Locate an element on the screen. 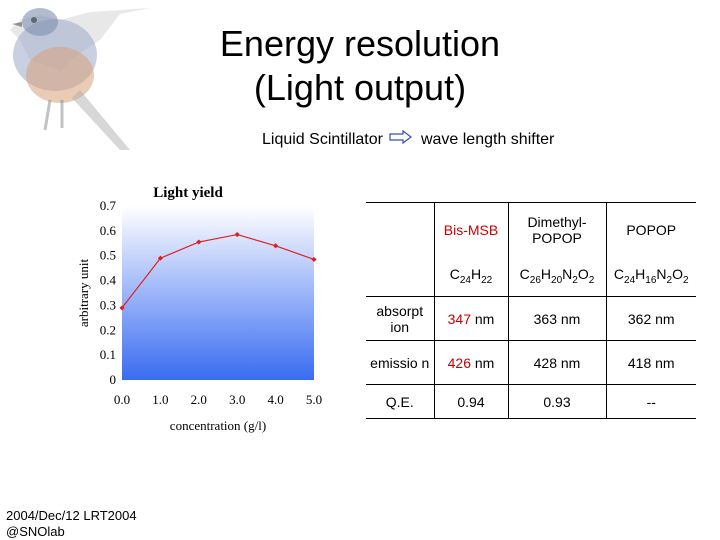 This screenshot has height=540, width=720. table-row: absorpt ion 347 nm 363 nm 362 nm is located at coordinates (531, 318).